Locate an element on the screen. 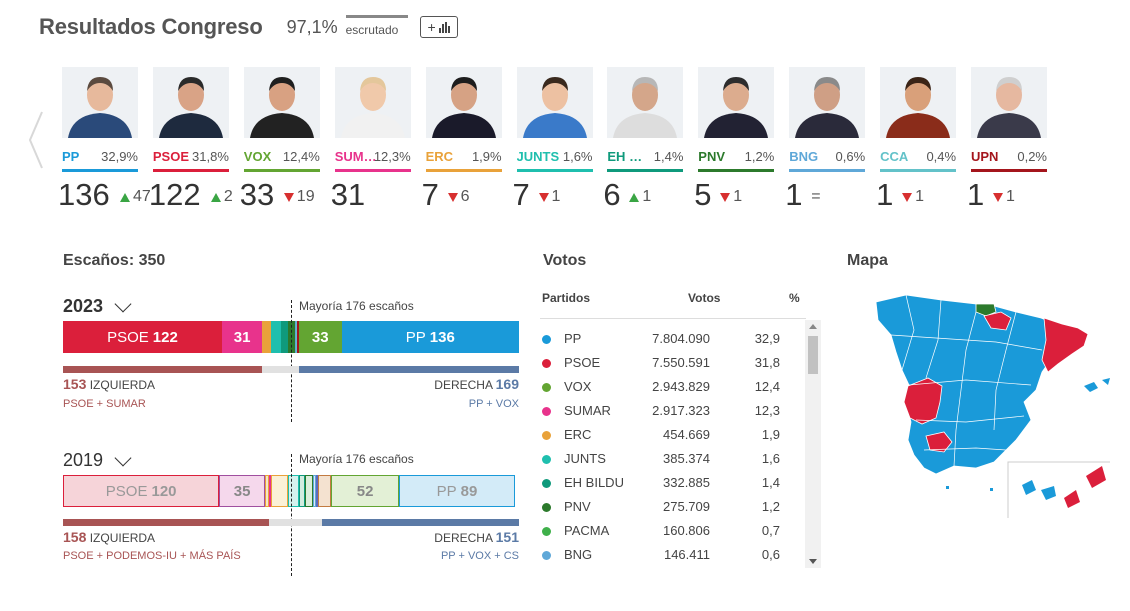  party-card-junts: JUNTS 1,6% 7 1 is located at coordinates (553, 142).